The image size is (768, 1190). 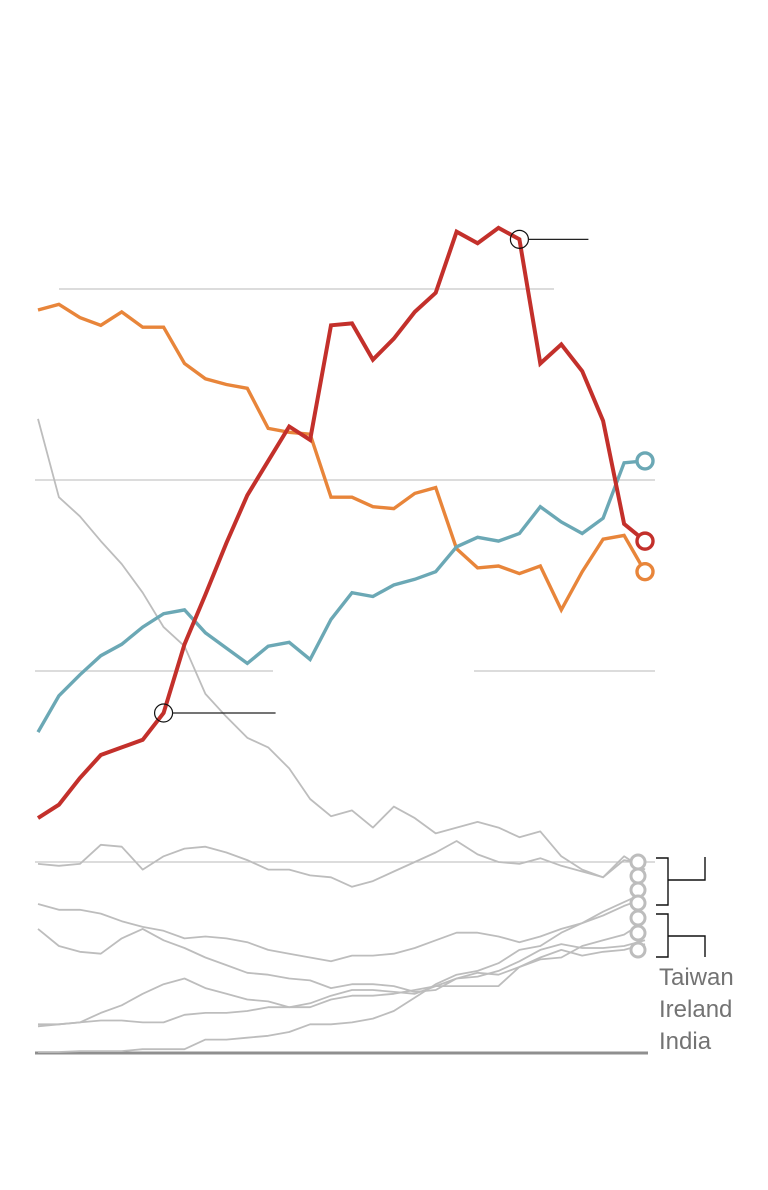 What do you see at coordinates (645, 541) in the screenshot?
I see `end-marker-red` at bounding box center [645, 541].